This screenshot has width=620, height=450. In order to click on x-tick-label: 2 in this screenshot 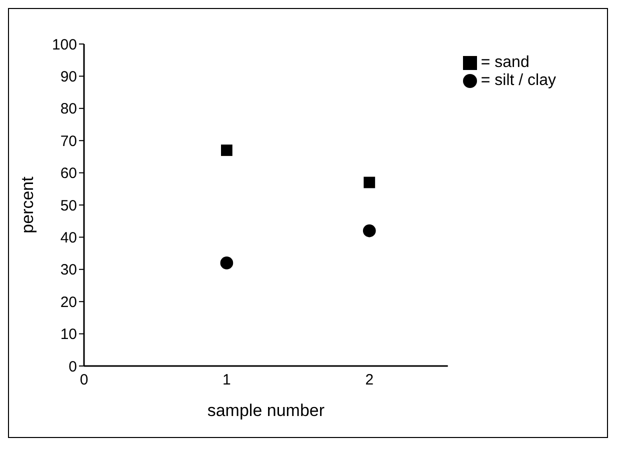, I will do `click(369, 380)`.